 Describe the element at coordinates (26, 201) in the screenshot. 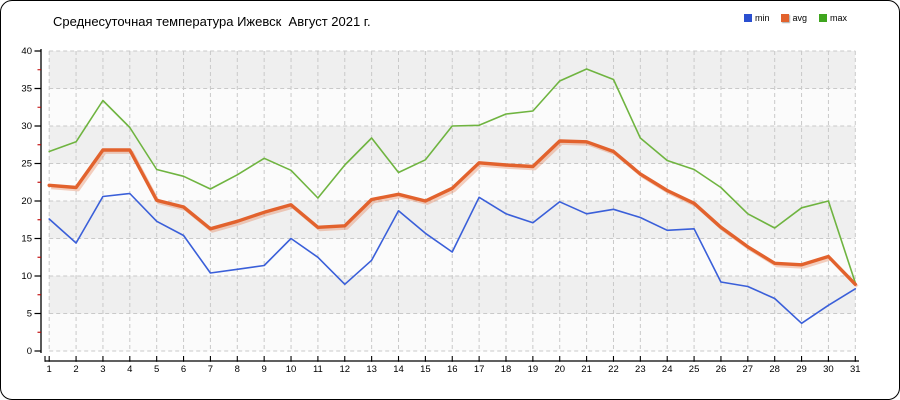

I see `y-tick-label: 20` at that location.